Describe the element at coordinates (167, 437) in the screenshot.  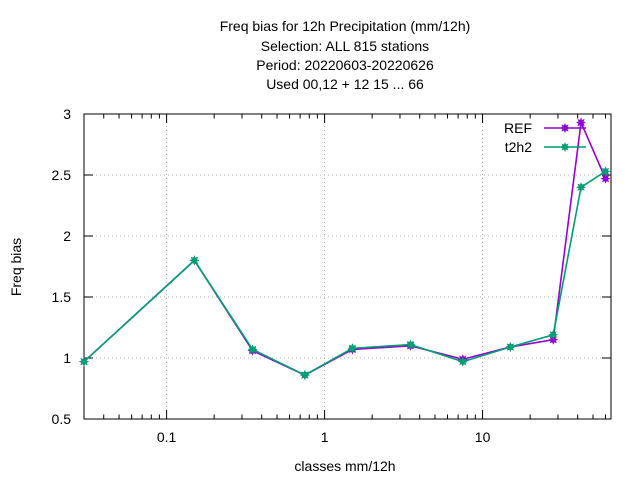
I see `x-tick-label: 0.1` at that location.